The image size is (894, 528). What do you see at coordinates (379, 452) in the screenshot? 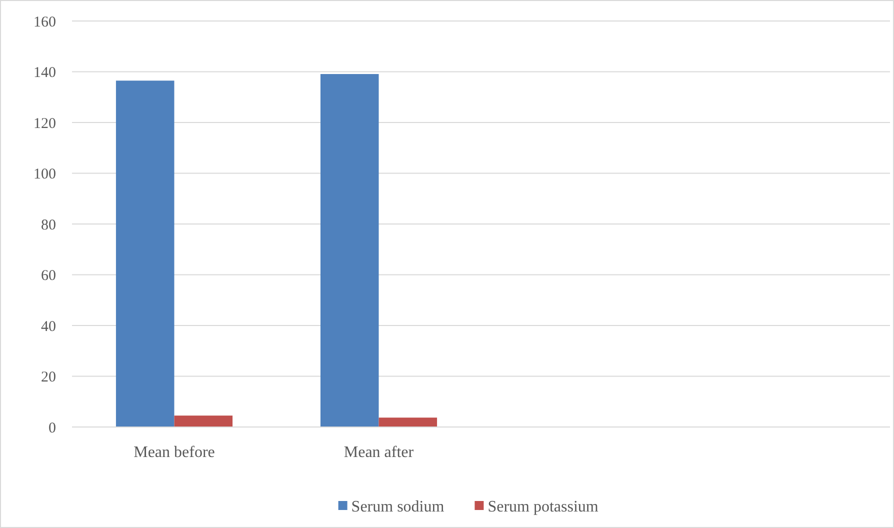
I see `x-tick-label: Mean after` at bounding box center [379, 452].